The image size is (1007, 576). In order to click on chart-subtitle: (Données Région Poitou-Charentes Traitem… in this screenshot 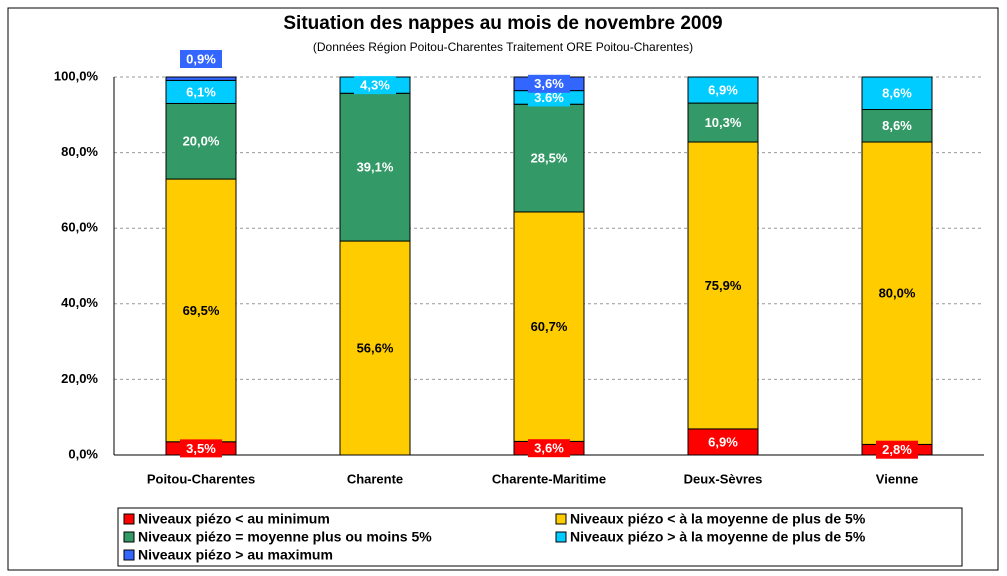, I will do `click(503, 47)`.